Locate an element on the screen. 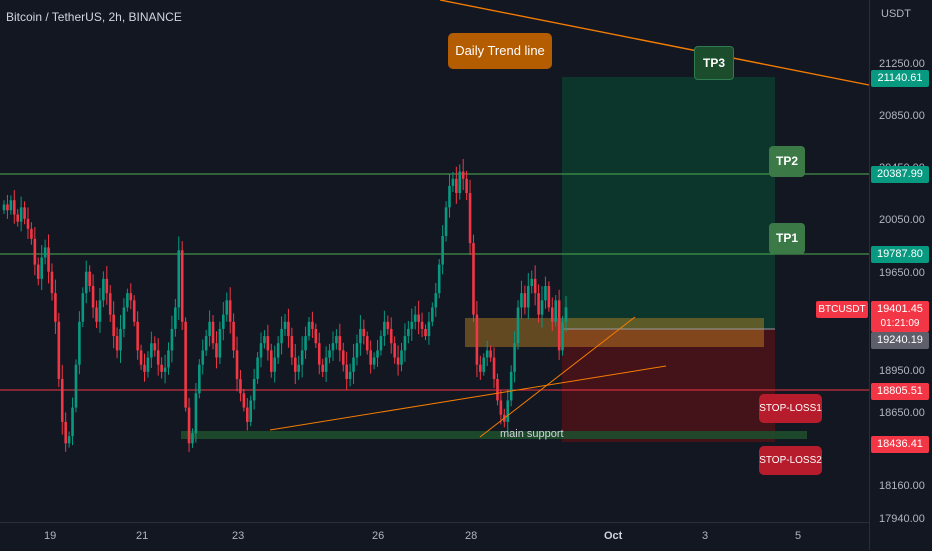  symbol-title: Bitcoin / TetherUS, 2h, BINANCE is located at coordinates (94, 17).